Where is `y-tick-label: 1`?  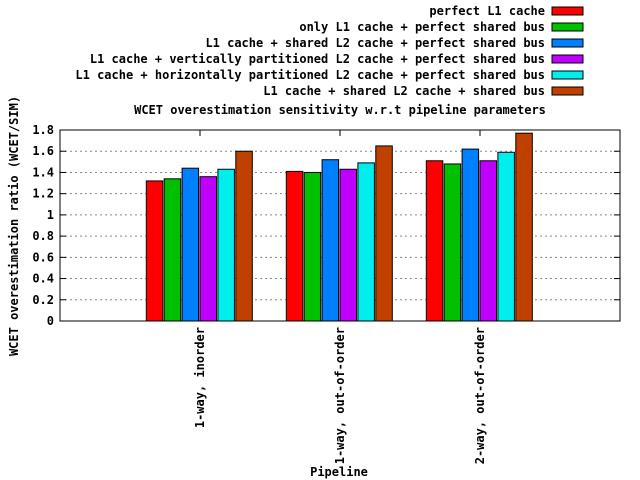 y-tick-label: 1 is located at coordinates (50, 215).